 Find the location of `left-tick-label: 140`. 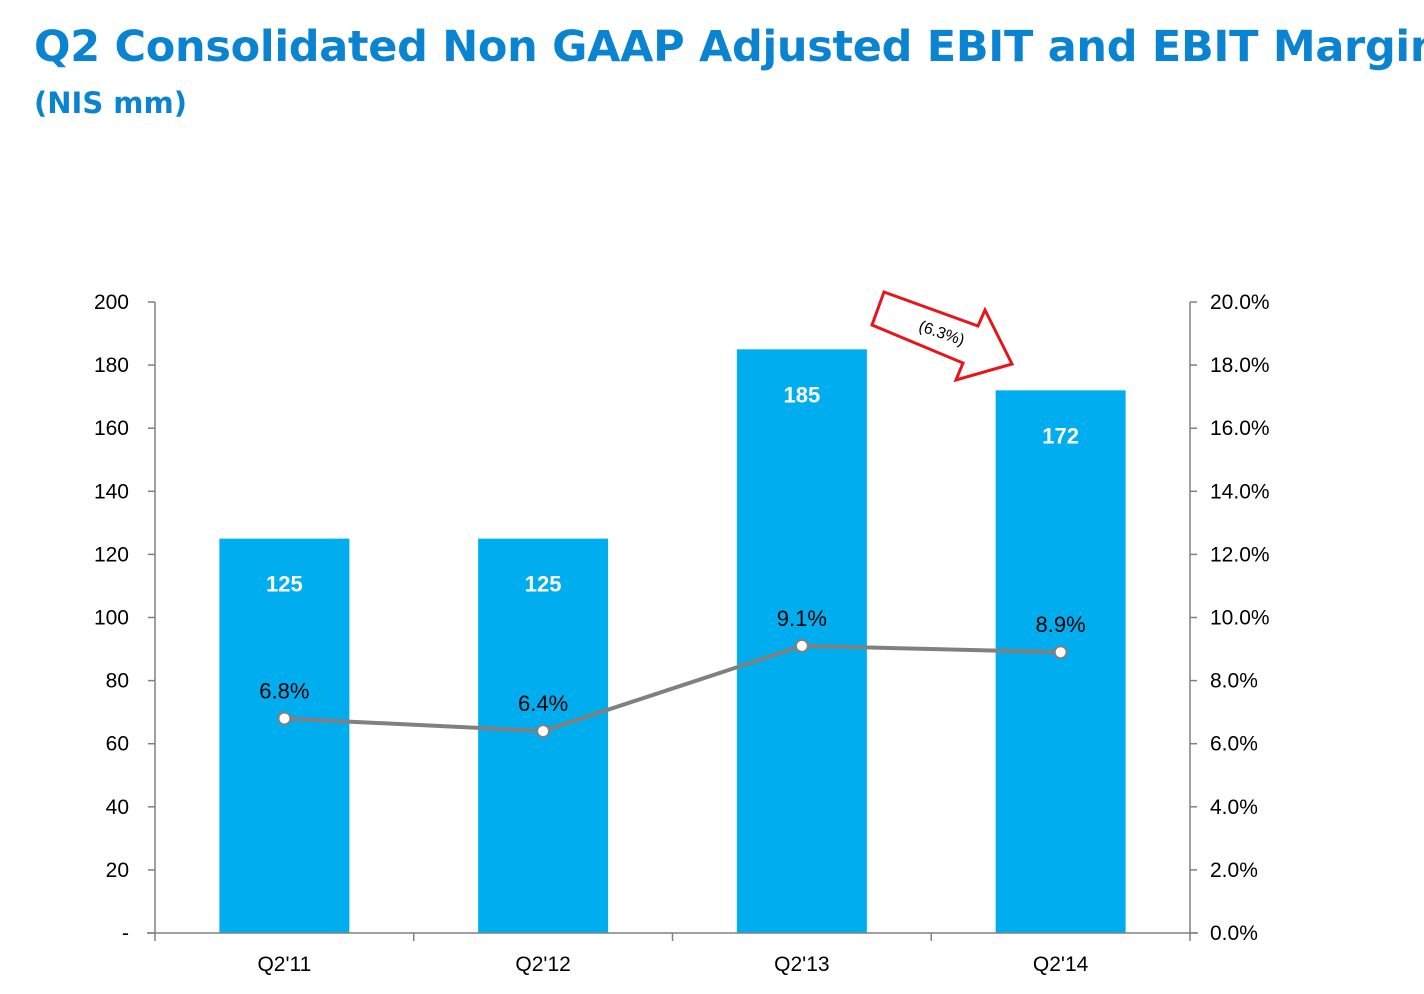

left-tick-label: 140 is located at coordinates (111, 491).